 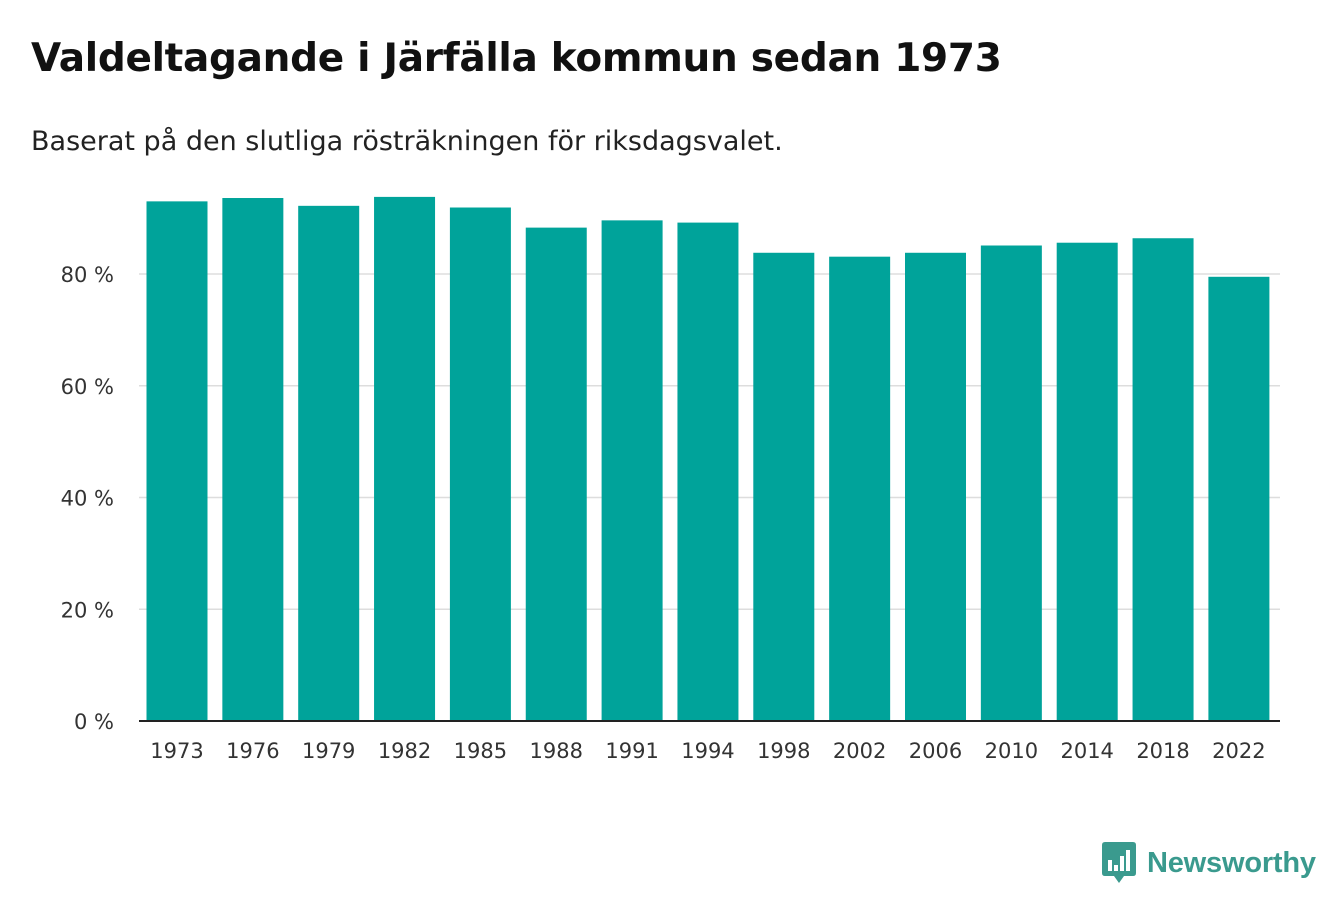 I want to click on bar-1985, so click(x=480, y=464).